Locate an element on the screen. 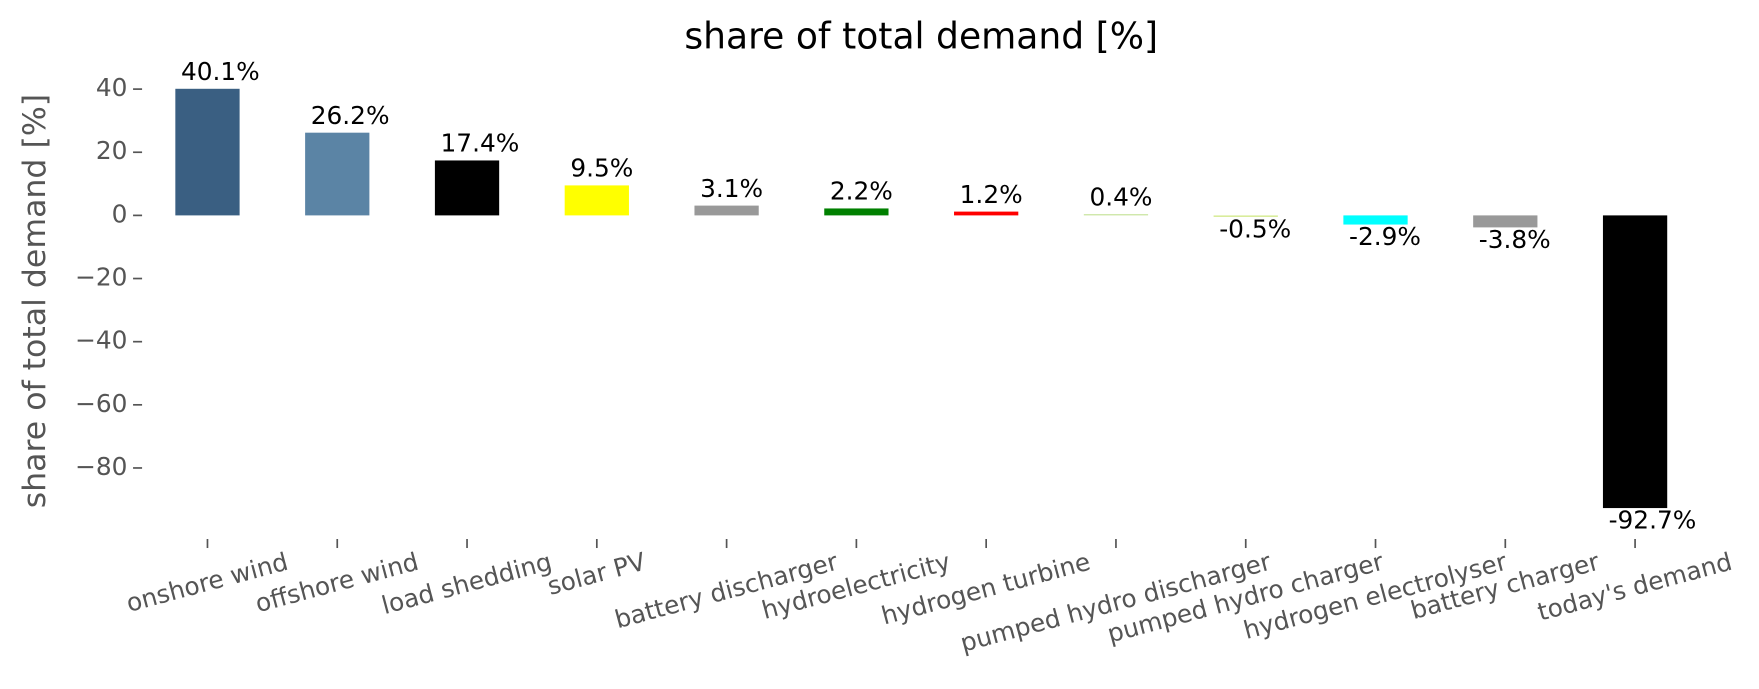  chart-title: share of total demand [%] is located at coordinates (921, 36).